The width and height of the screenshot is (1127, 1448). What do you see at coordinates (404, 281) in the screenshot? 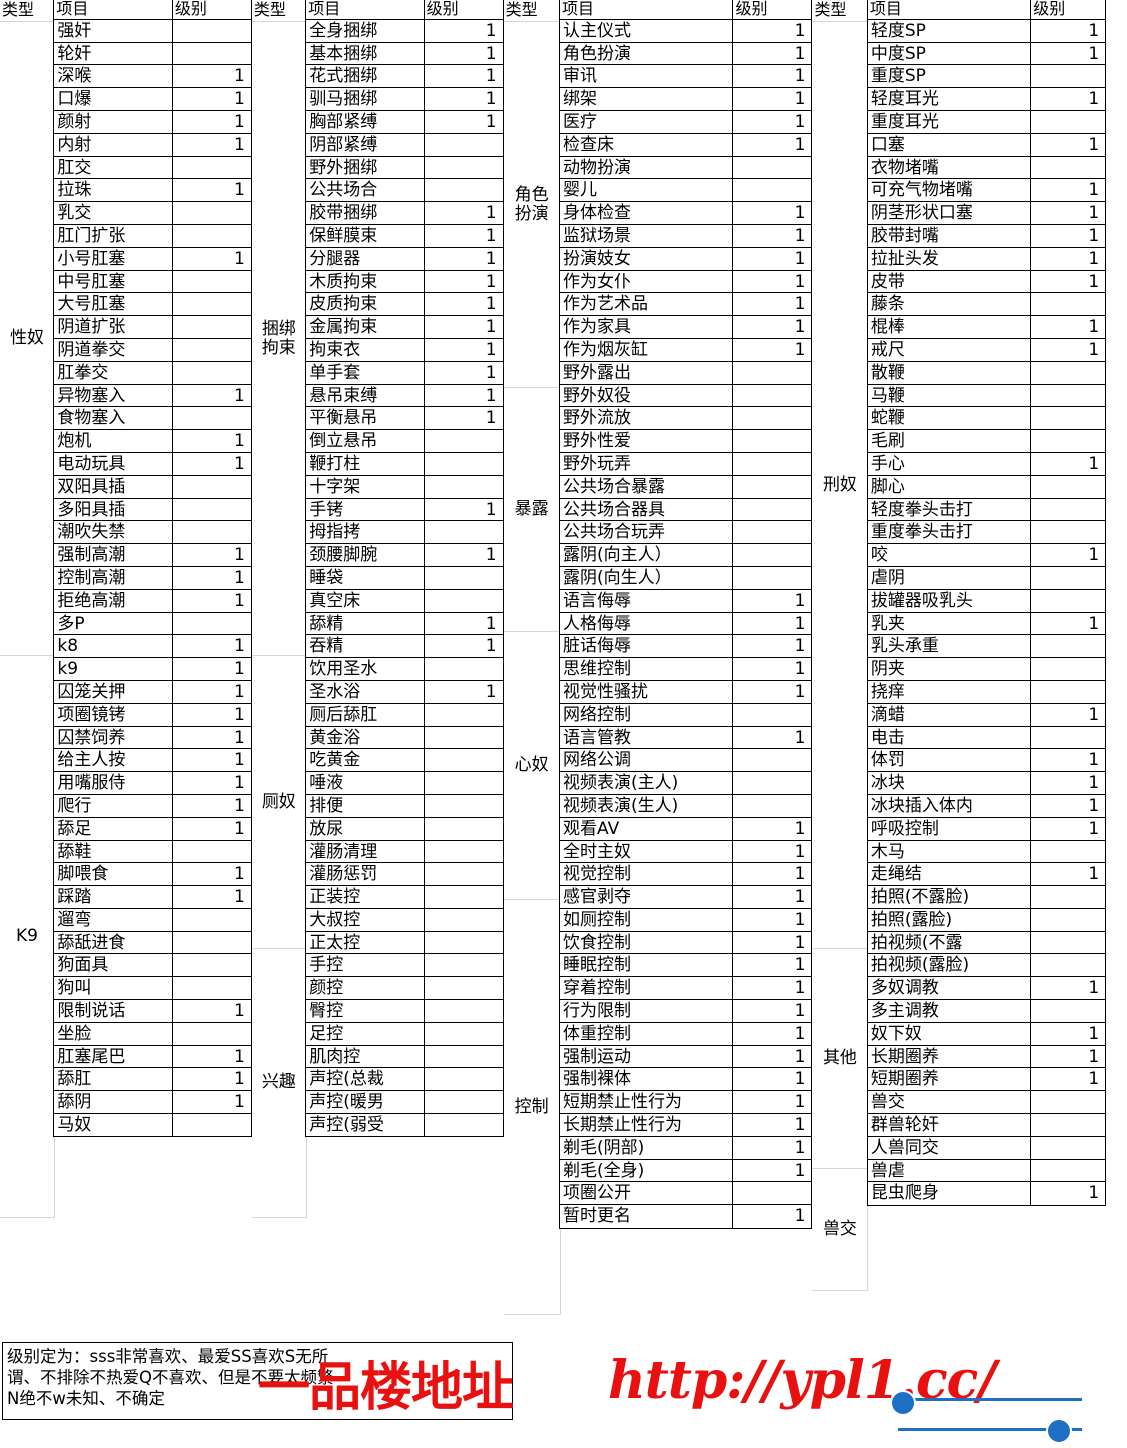
I see `table-row: 木质拘束 1` at bounding box center [404, 281].